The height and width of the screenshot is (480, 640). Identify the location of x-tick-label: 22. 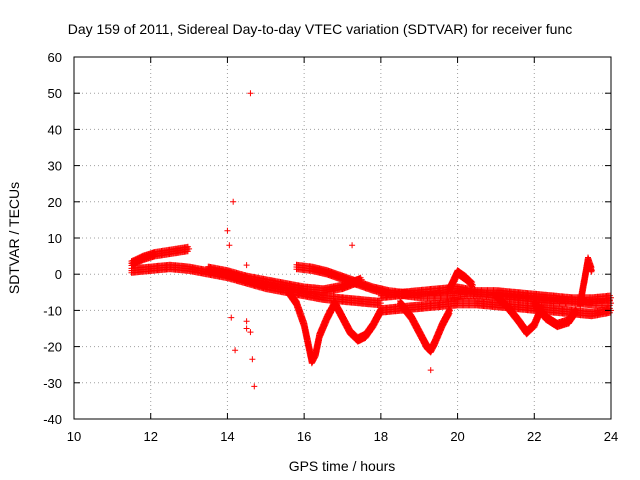
(534, 436).